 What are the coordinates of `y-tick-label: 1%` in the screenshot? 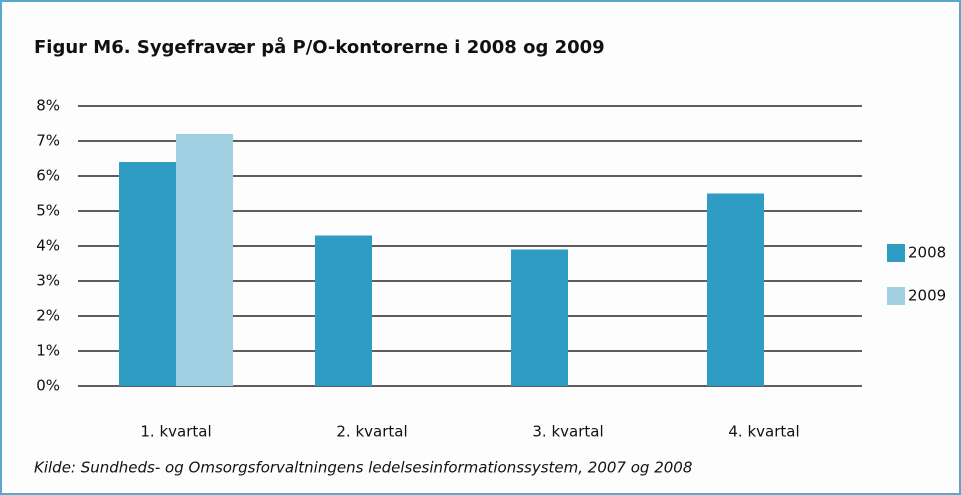 It's located at (48, 351).